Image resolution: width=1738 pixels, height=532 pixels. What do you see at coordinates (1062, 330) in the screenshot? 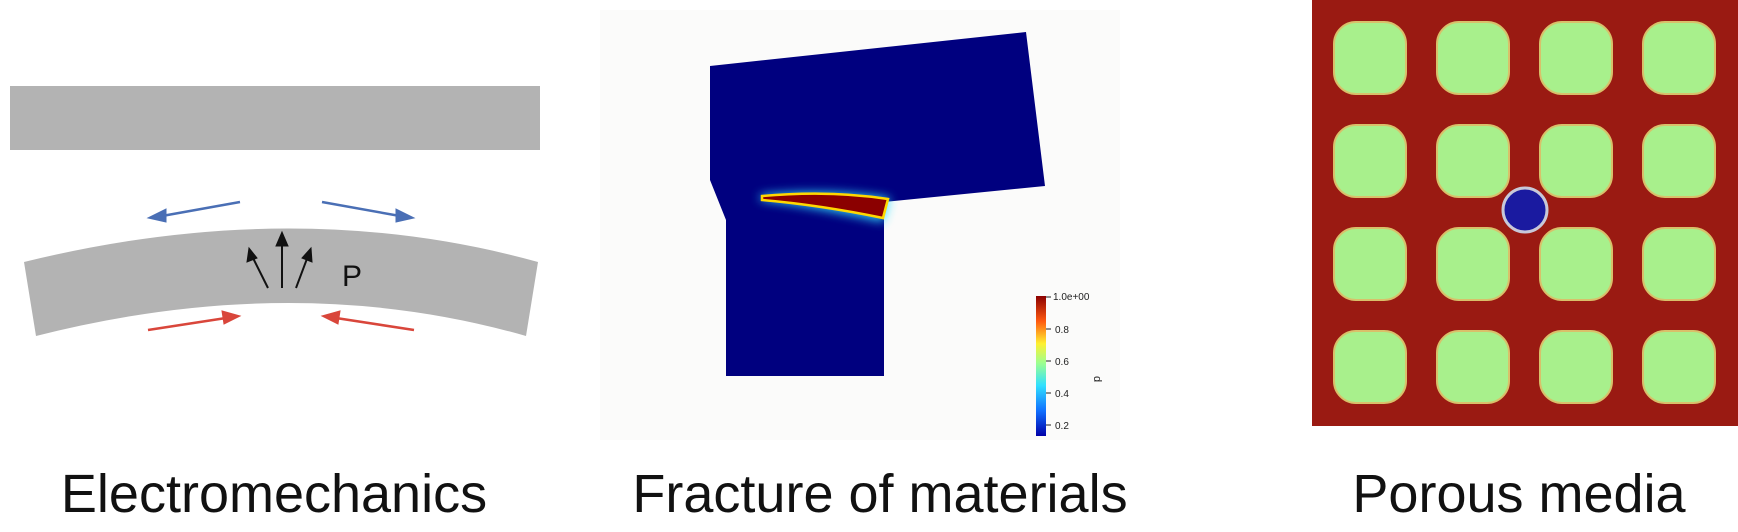
I see `colorbar-tick-label: 0.8` at bounding box center [1062, 330].